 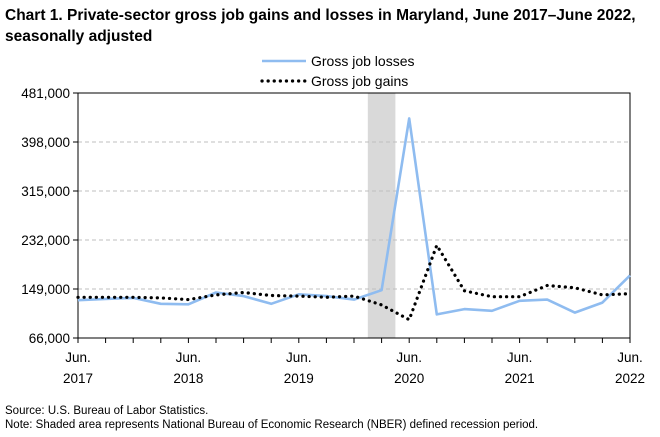 I want to click on x-tick-label-year: 2020, so click(x=409, y=378).